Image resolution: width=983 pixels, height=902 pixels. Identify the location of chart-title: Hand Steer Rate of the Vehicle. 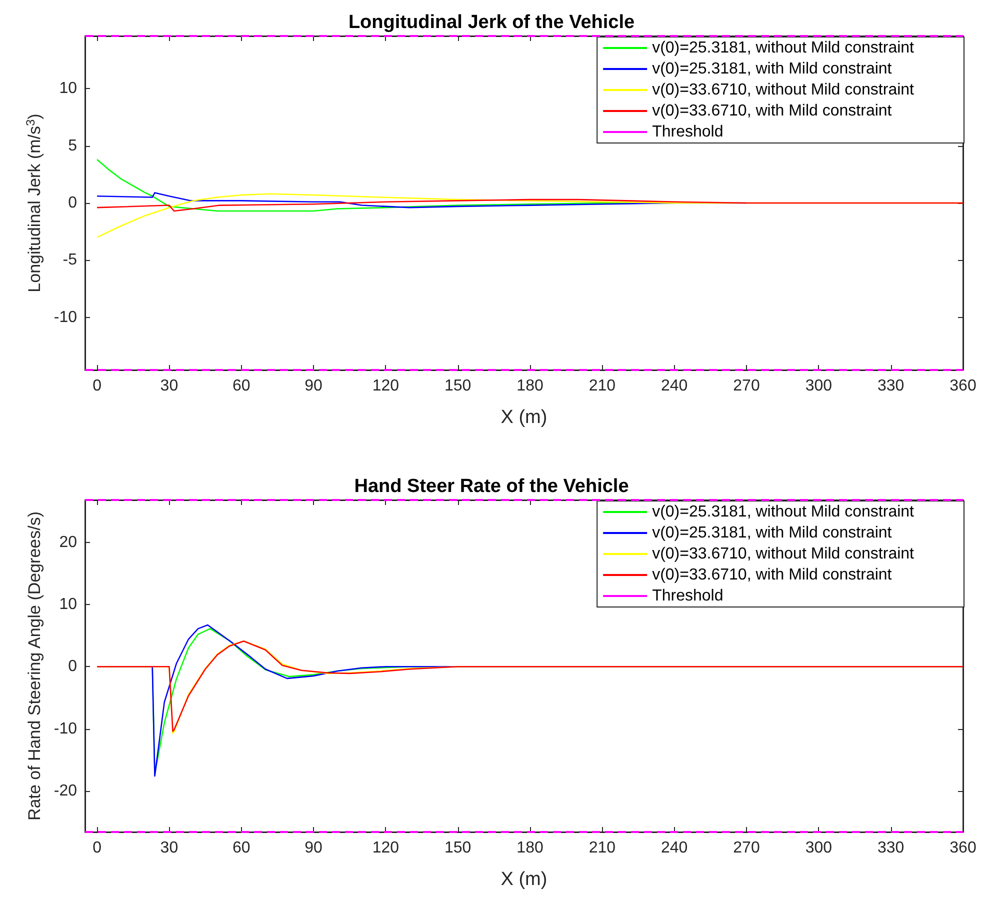
(491, 486).